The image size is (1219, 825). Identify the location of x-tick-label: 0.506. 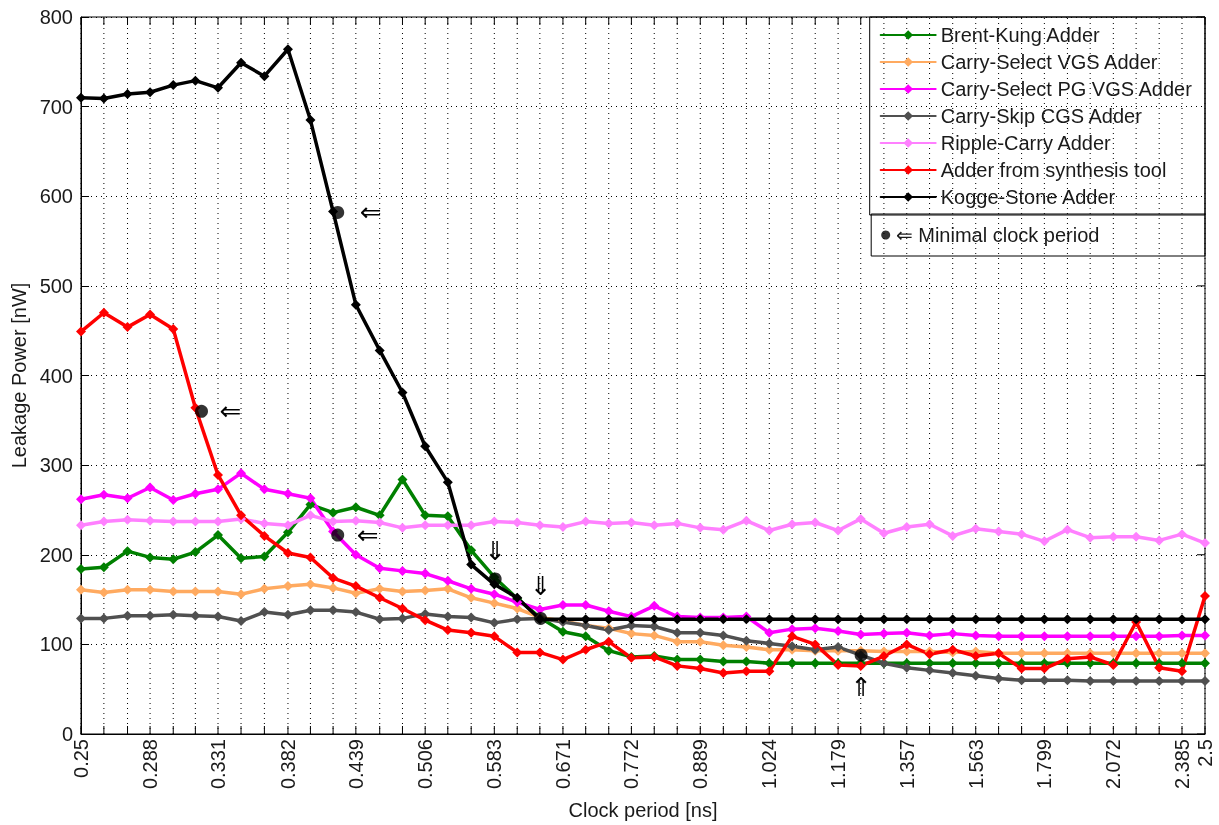
(425, 764).